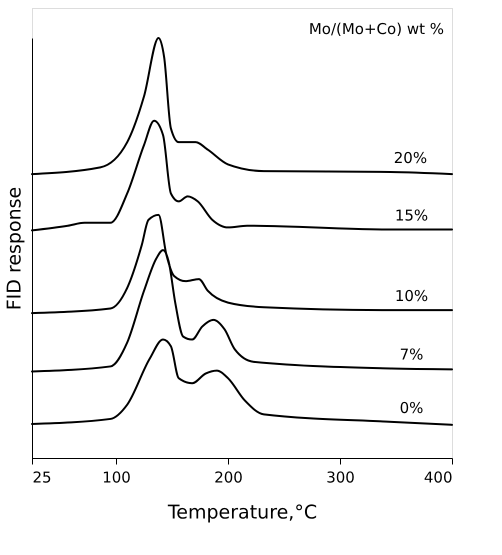  I want to click on x-tick-label: 25, so click(42, 477).